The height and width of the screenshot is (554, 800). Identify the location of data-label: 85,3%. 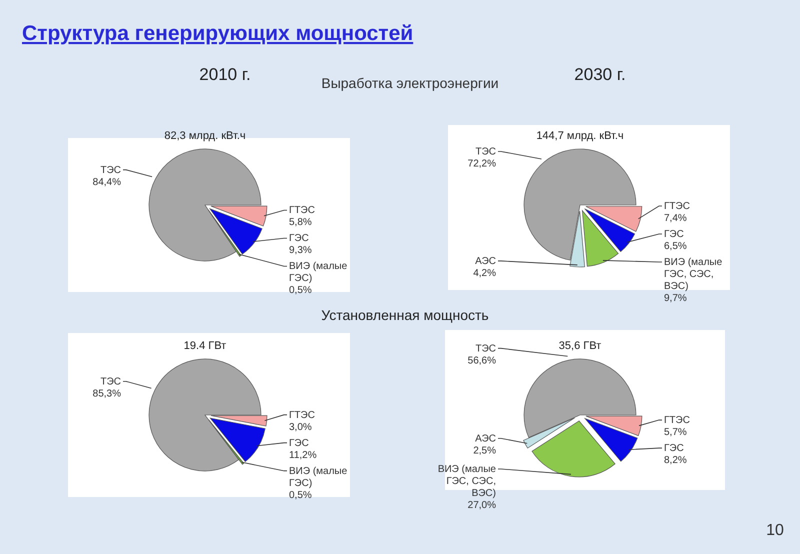
(107, 394).